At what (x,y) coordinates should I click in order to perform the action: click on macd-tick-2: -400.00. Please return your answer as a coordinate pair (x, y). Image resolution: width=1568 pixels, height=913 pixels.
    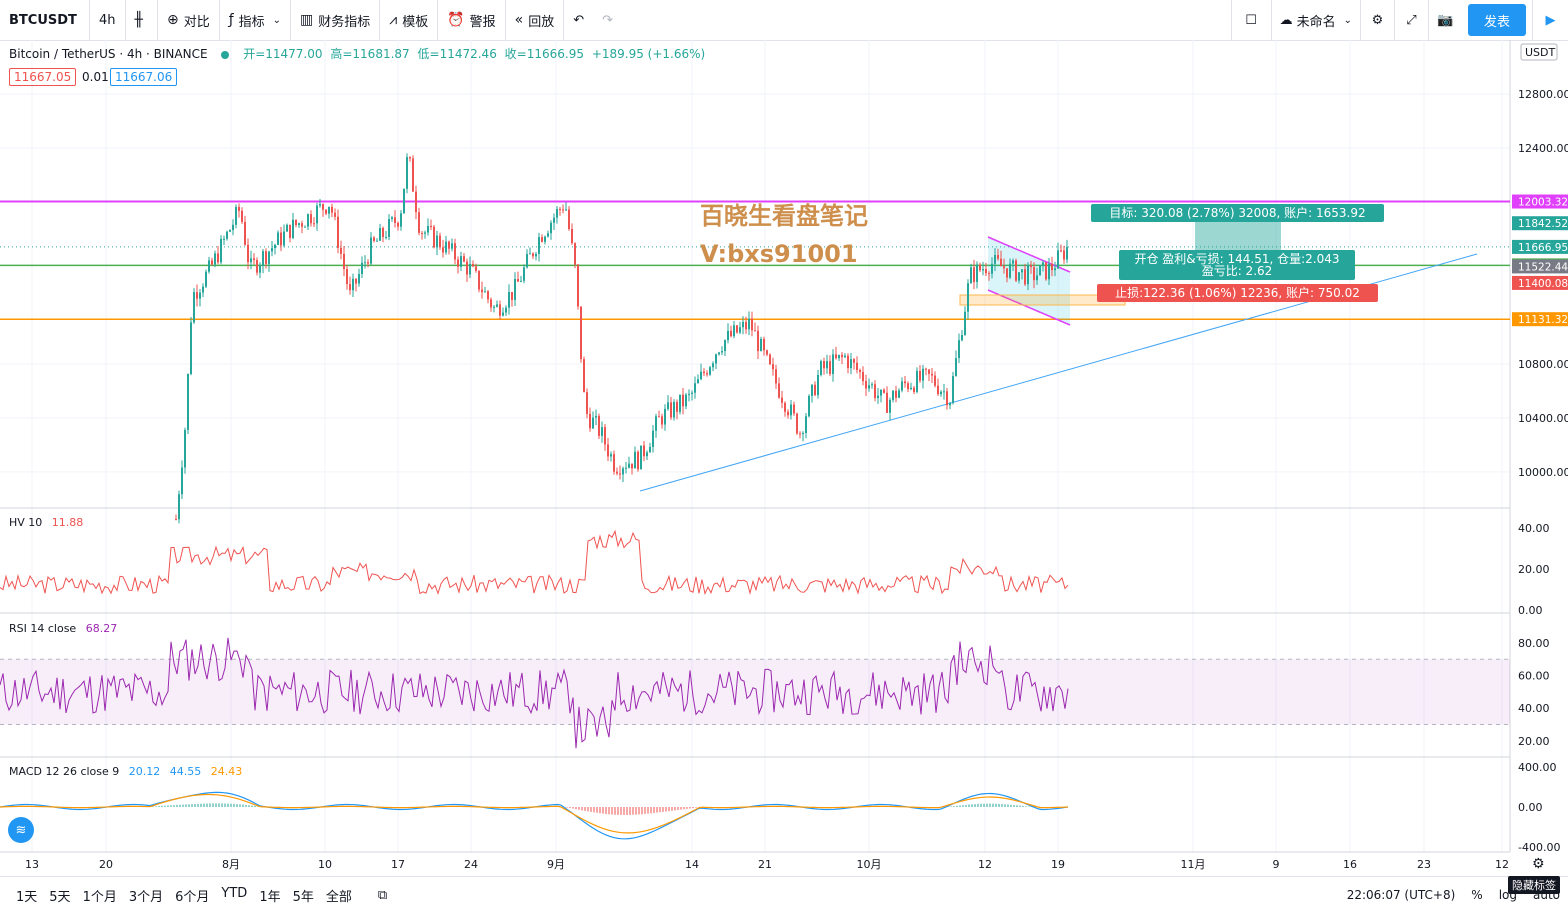
    Looking at the image, I should click on (1539, 847).